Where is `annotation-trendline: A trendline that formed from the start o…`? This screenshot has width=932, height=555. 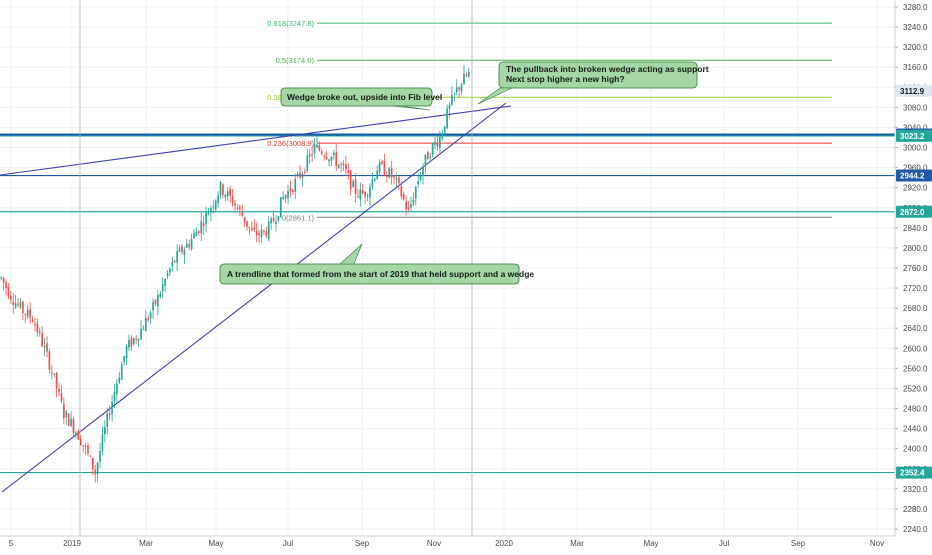
annotation-trendline: A trendline that formed from the start o… is located at coordinates (376, 264).